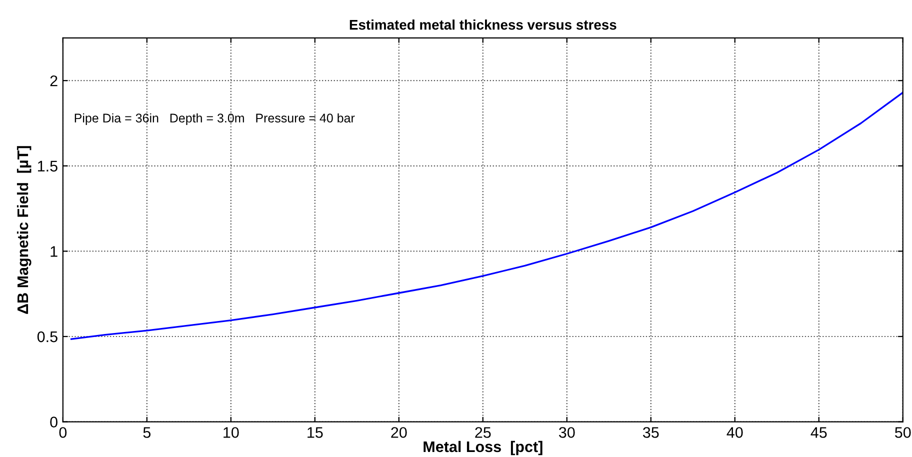 The width and height of the screenshot is (912, 457). Describe the element at coordinates (63, 432) in the screenshot. I see `x-tick-label: 0` at that location.